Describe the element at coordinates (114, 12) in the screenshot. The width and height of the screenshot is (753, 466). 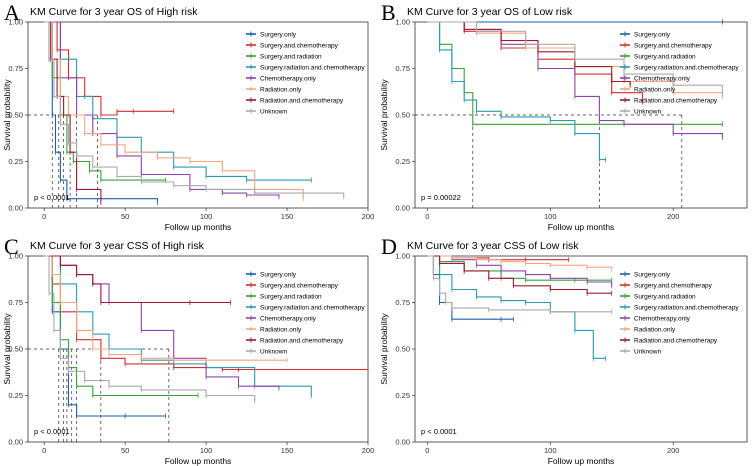
I see `panel-title: KM Curve for 3 year OS of High risk` at that location.